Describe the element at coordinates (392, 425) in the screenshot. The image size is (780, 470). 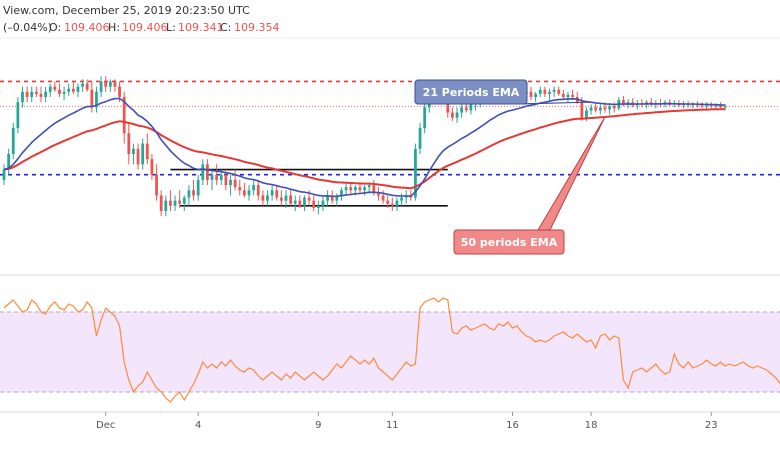
I see `x-tick-label: 11` at that location.